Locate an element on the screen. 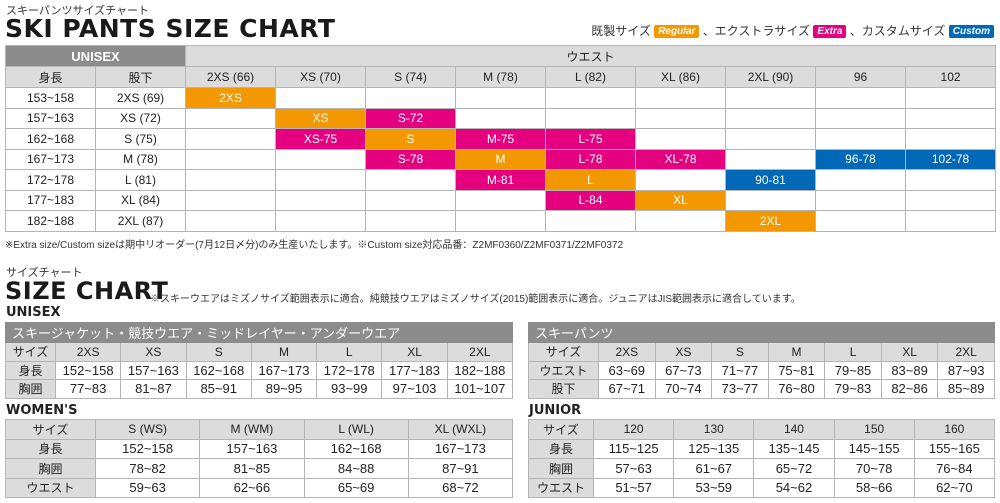 The image size is (1000, 503). measurement-cell: 135~145 is located at coordinates (794, 448).